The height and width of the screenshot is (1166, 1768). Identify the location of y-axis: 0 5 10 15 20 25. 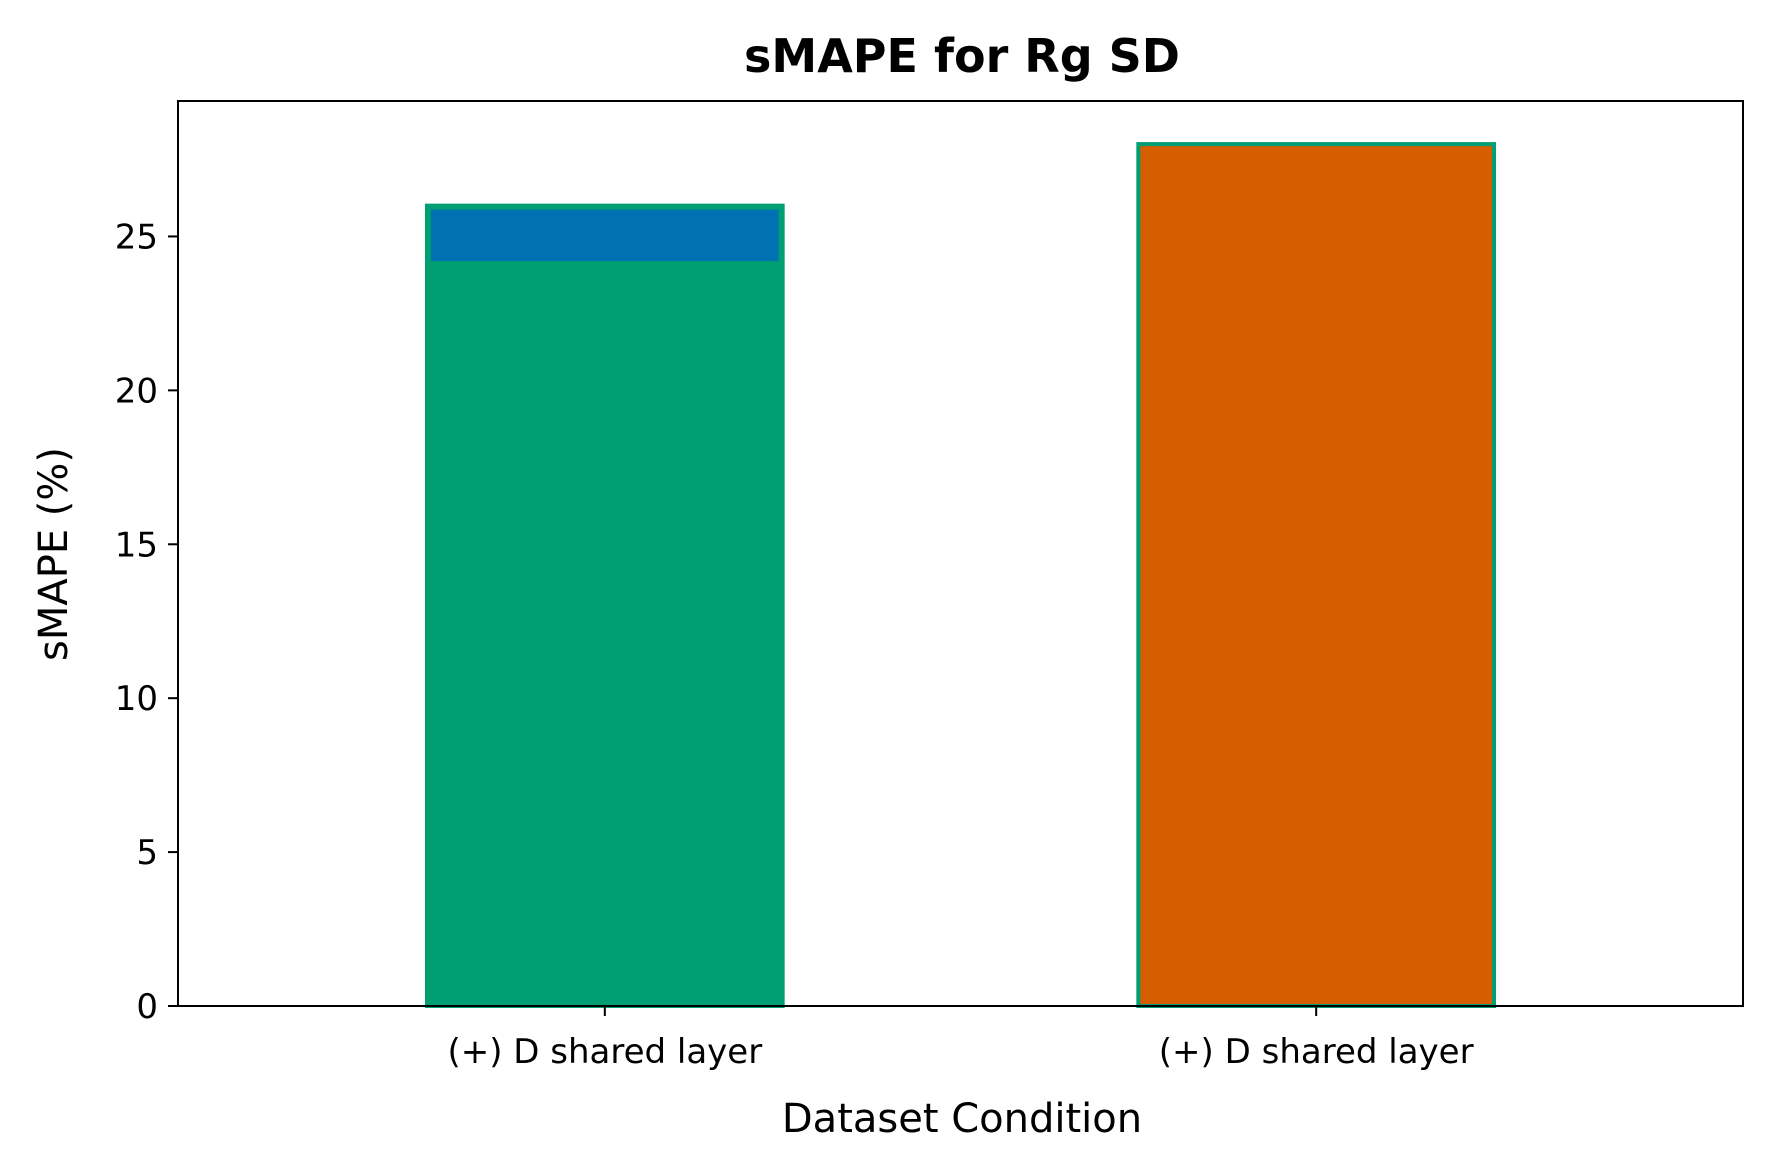
(146, 622).